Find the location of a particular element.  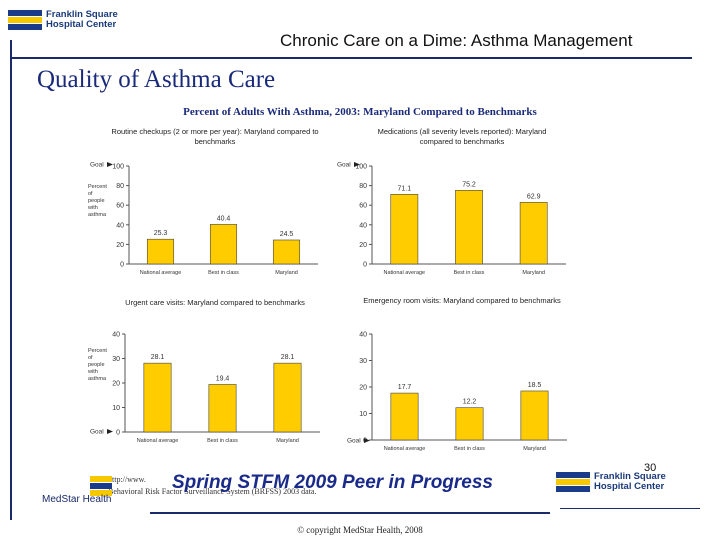

data-label: 75.2 is located at coordinates (469, 184).